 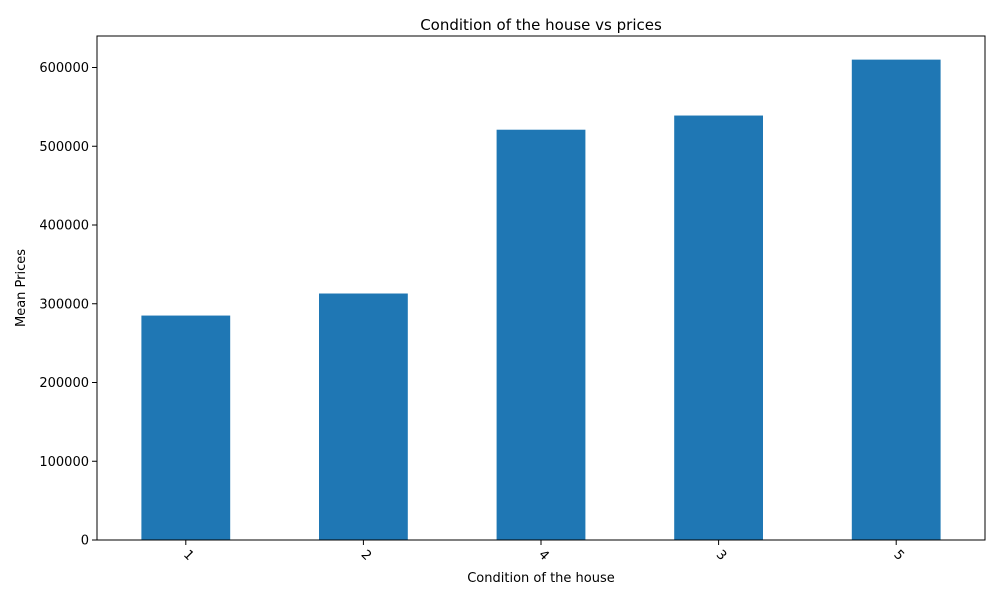 What do you see at coordinates (64, 304) in the screenshot?
I see `y-tick-label: 300000` at bounding box center [64, 304].